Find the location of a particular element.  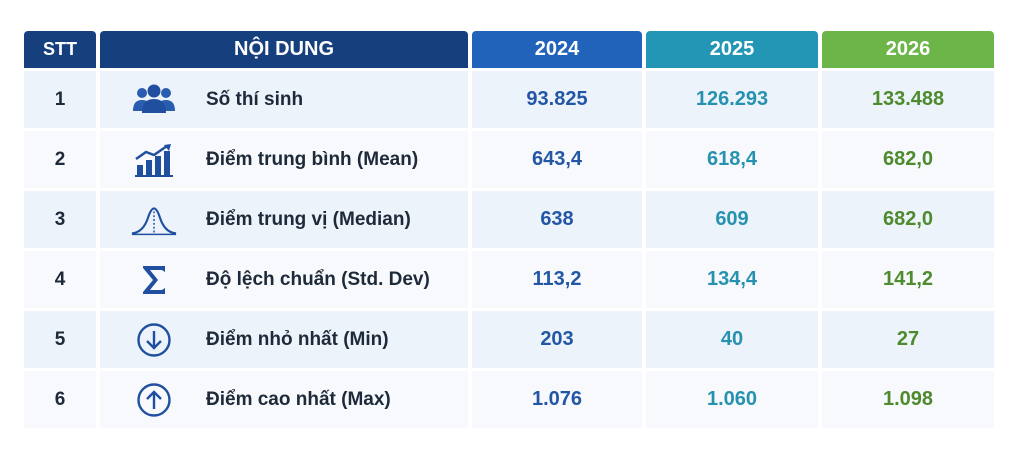

table-row: 5 Điểm nhỏ nhất (Min) 203 40 27 is located at coordinates (510, 339).